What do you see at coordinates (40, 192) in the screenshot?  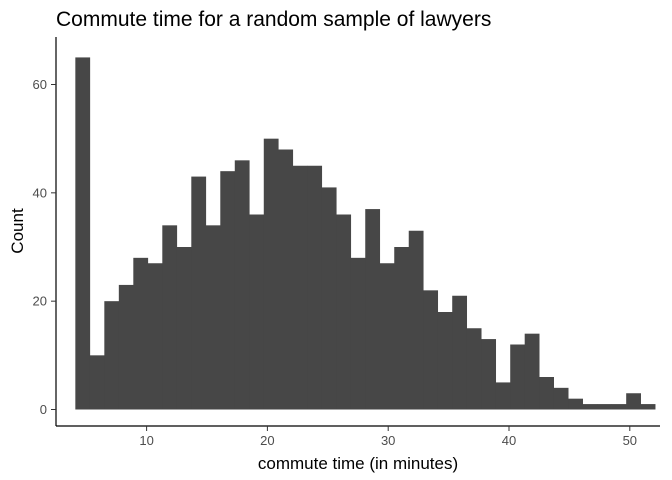 I see `y-tick-label: 40` at bounding box center [40, 192].